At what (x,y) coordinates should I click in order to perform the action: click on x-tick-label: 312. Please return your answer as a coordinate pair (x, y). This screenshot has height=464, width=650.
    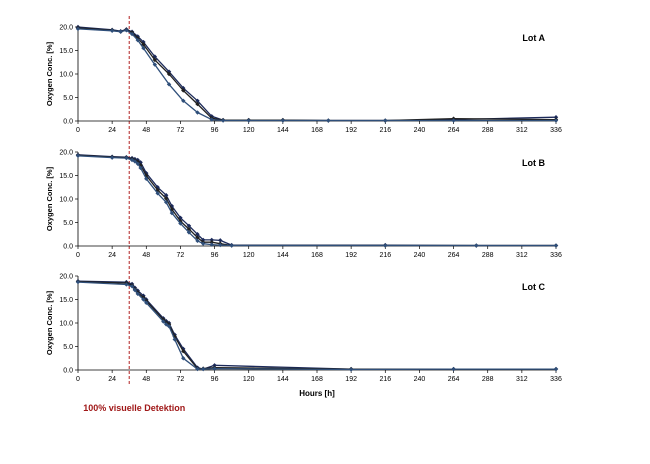
    Looking at the image, I should click on (522, 255).